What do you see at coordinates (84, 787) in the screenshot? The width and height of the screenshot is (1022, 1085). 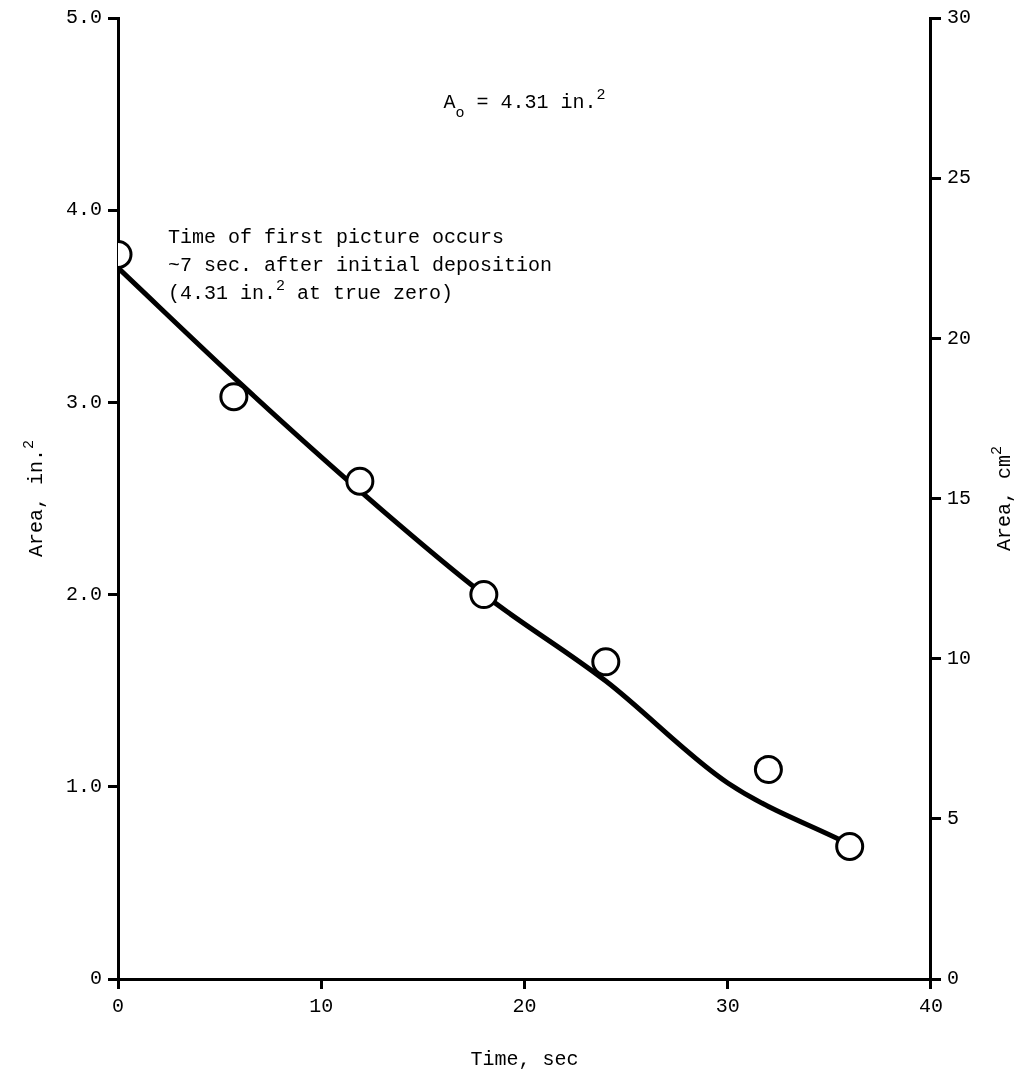 I see `y-tick-label: 1.0` at bounding box center [84, 787].